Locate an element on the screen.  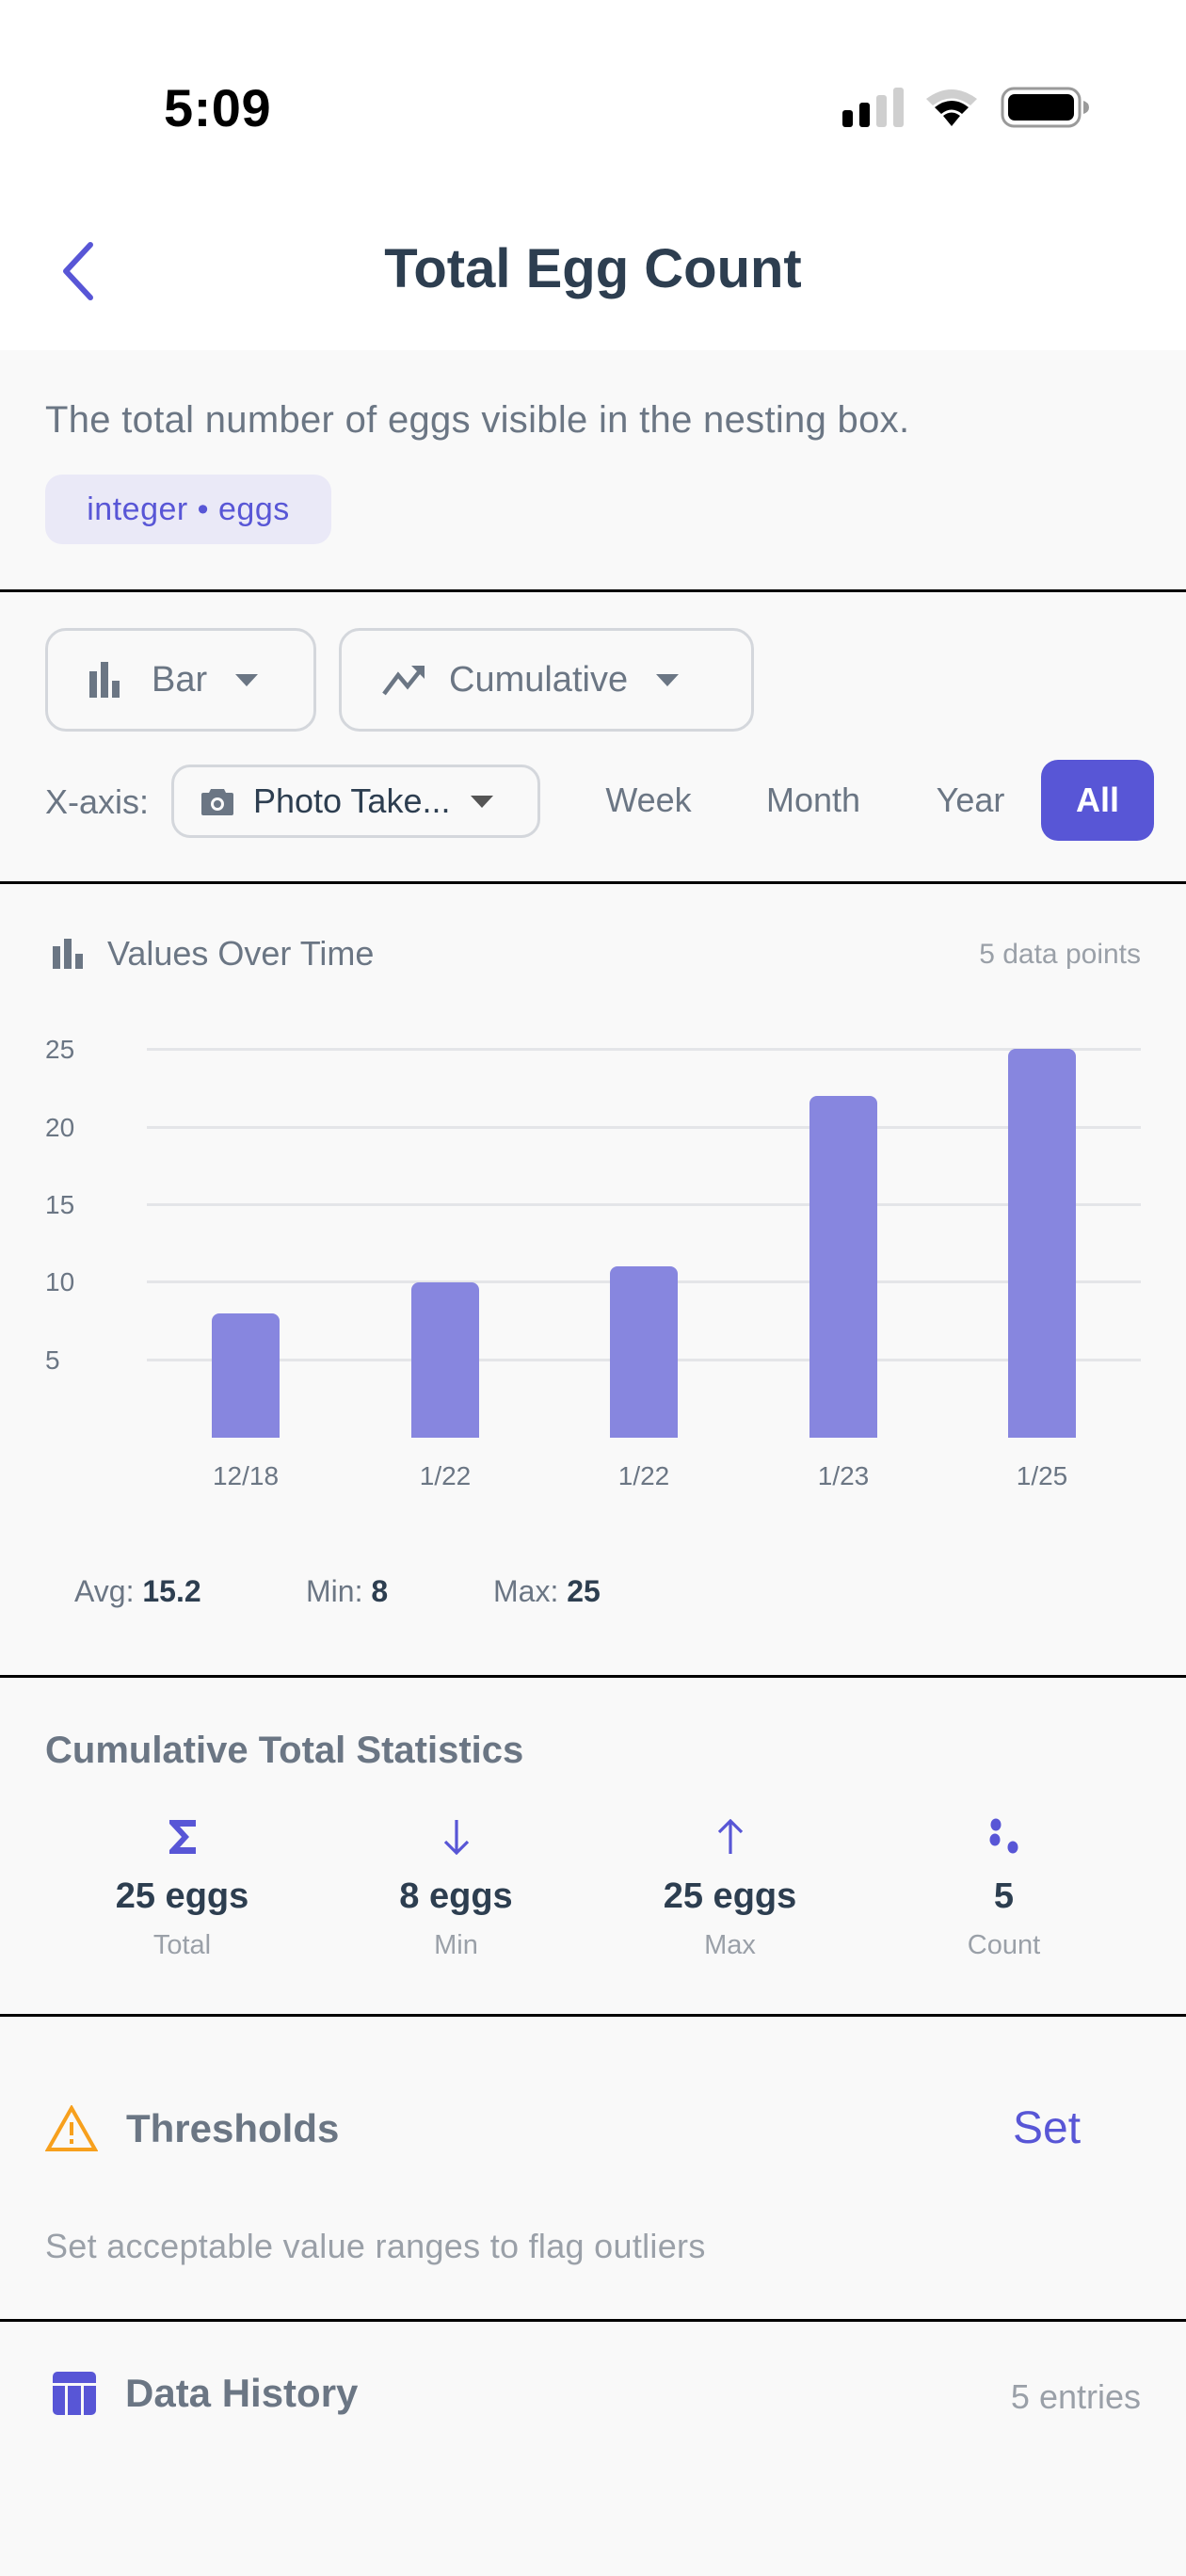
range-year: Year is located at coordinates (970, 800).